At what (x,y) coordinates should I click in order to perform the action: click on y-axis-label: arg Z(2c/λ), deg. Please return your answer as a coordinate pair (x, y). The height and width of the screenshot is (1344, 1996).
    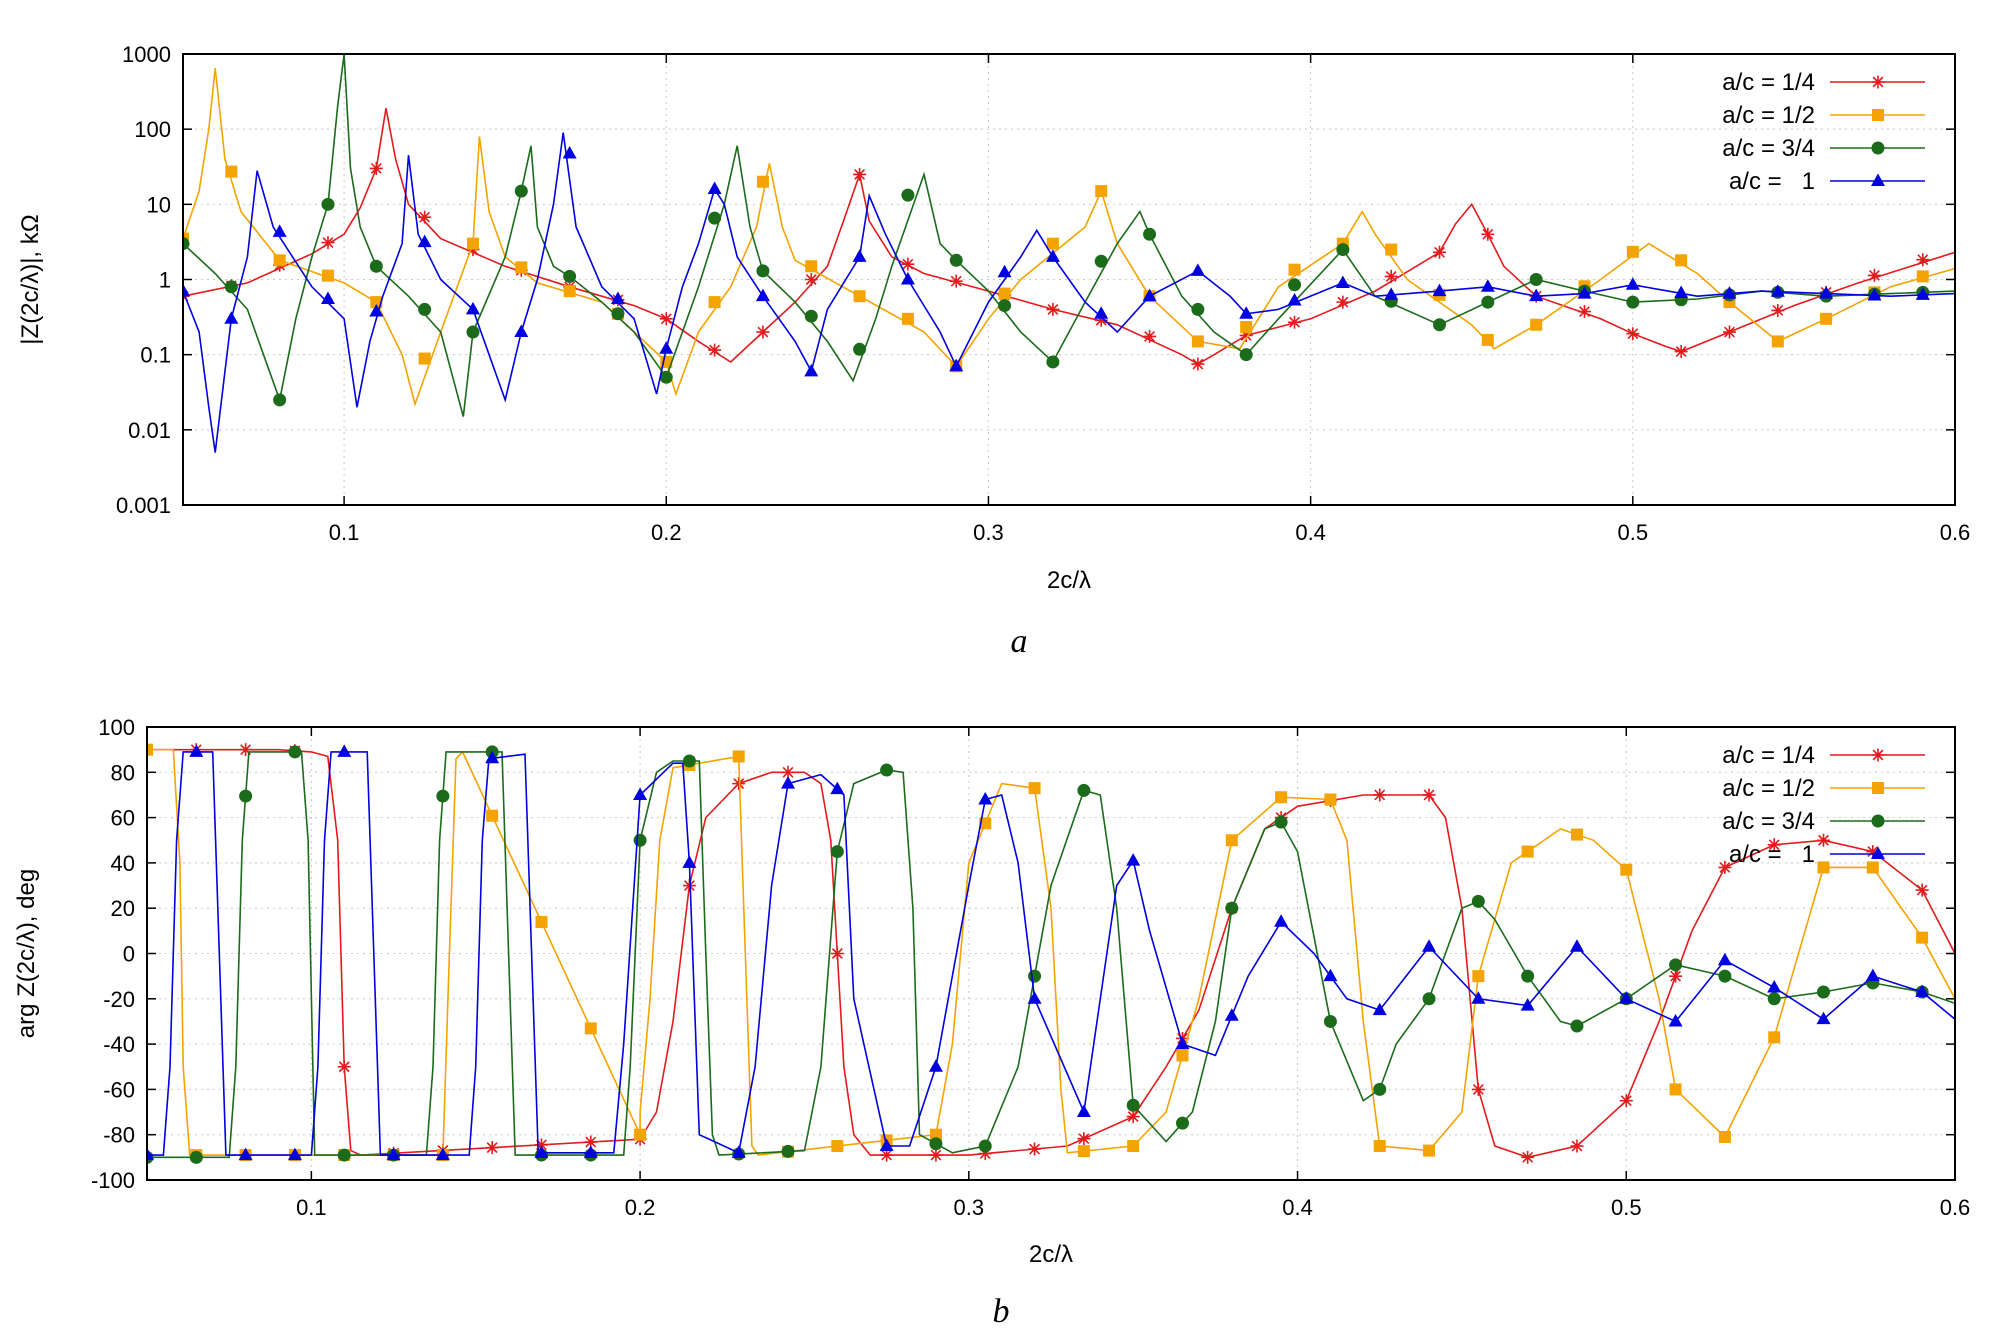
    Looking at the image, I should click on (26, 953).